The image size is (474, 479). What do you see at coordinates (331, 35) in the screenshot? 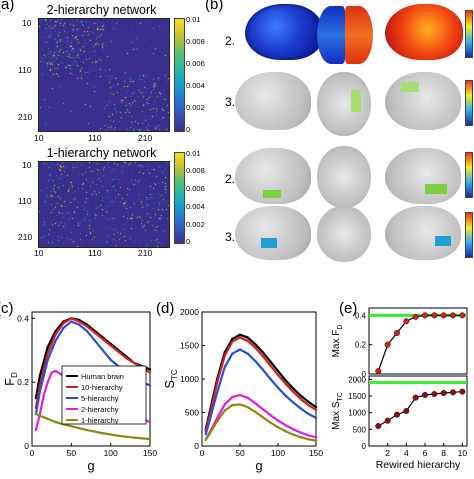
I see `brain-row1-top-left` at bounding box center [331, 35].